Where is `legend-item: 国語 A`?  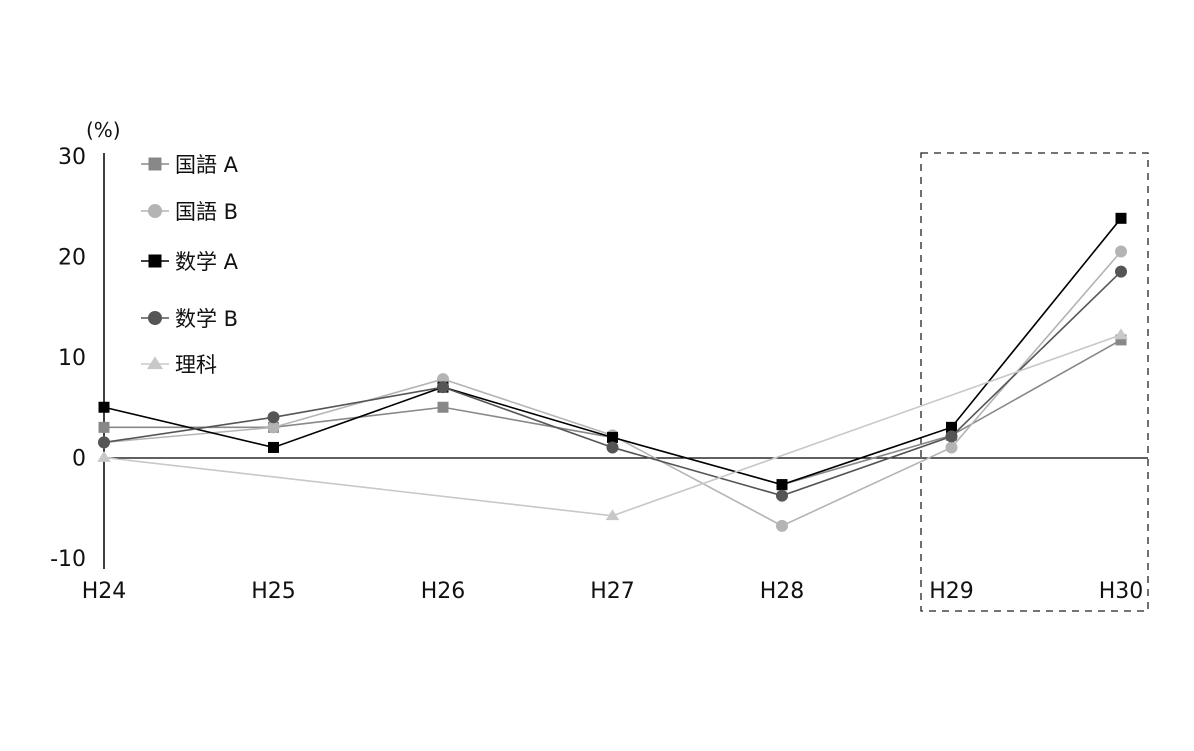 legend-item: 国語 A is located at coordinates (190, 165).